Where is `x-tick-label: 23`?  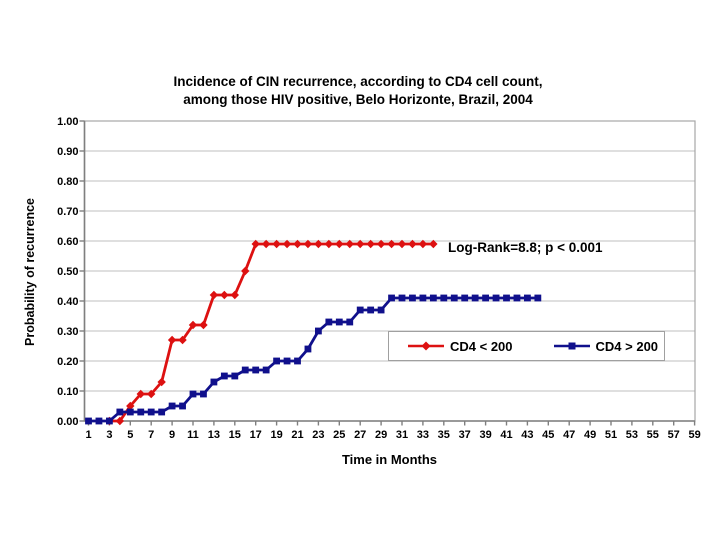 x-tick-label: 23 is located at coordinates (318, 435).